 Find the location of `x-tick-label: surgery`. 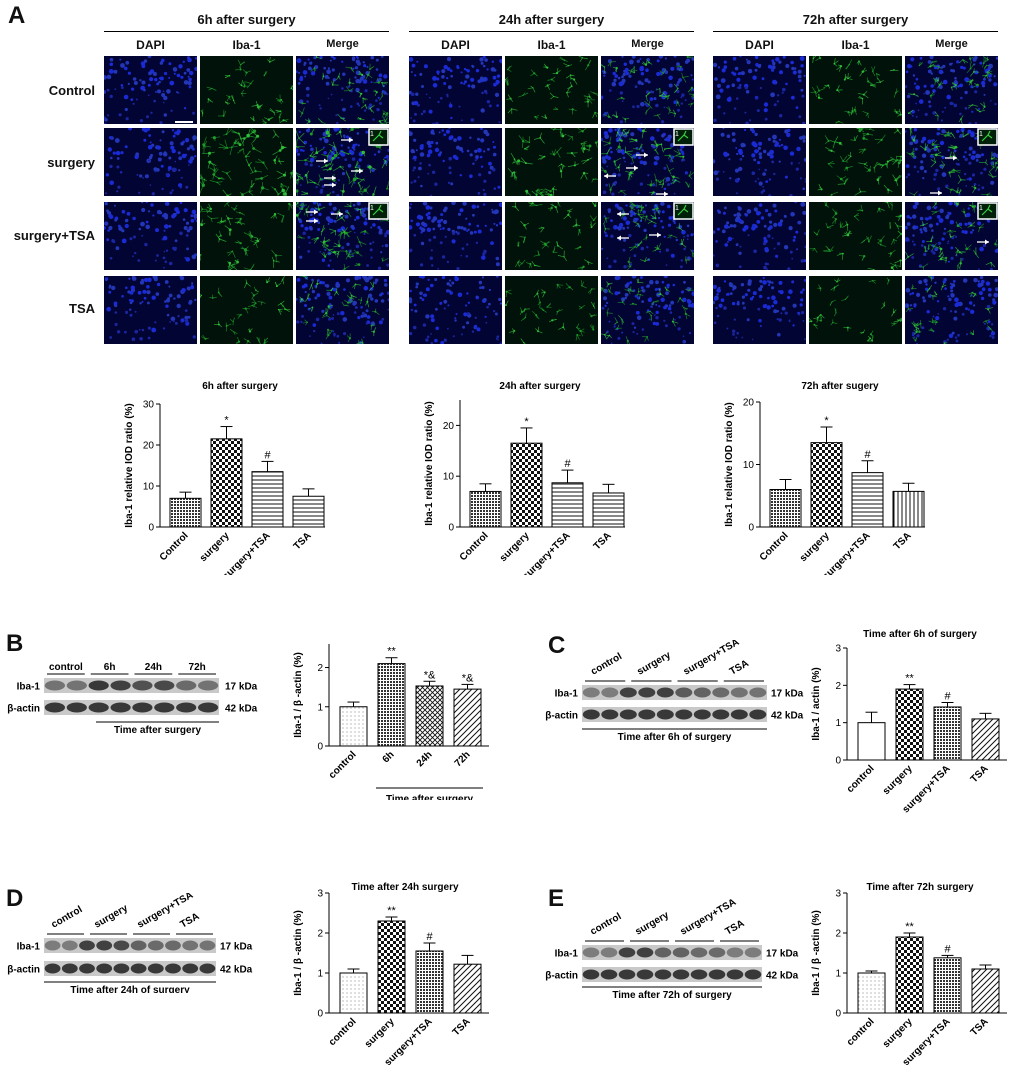

x-tick-label: surgery is located at coordinates (898, 1033).